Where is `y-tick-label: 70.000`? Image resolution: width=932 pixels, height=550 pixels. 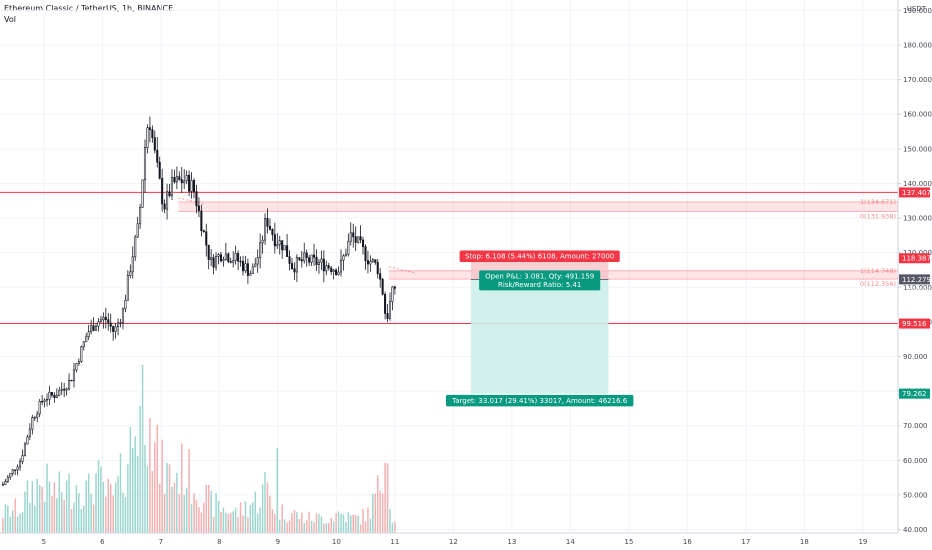 y-tick-label: 70.000 is located at coordinates (915, 426).